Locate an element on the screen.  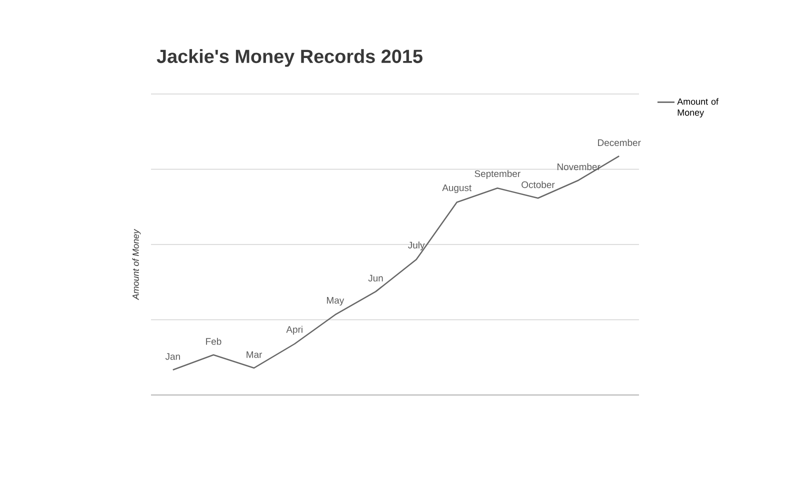
legend-label: Amount of Money is located at coordinates (697, 108).